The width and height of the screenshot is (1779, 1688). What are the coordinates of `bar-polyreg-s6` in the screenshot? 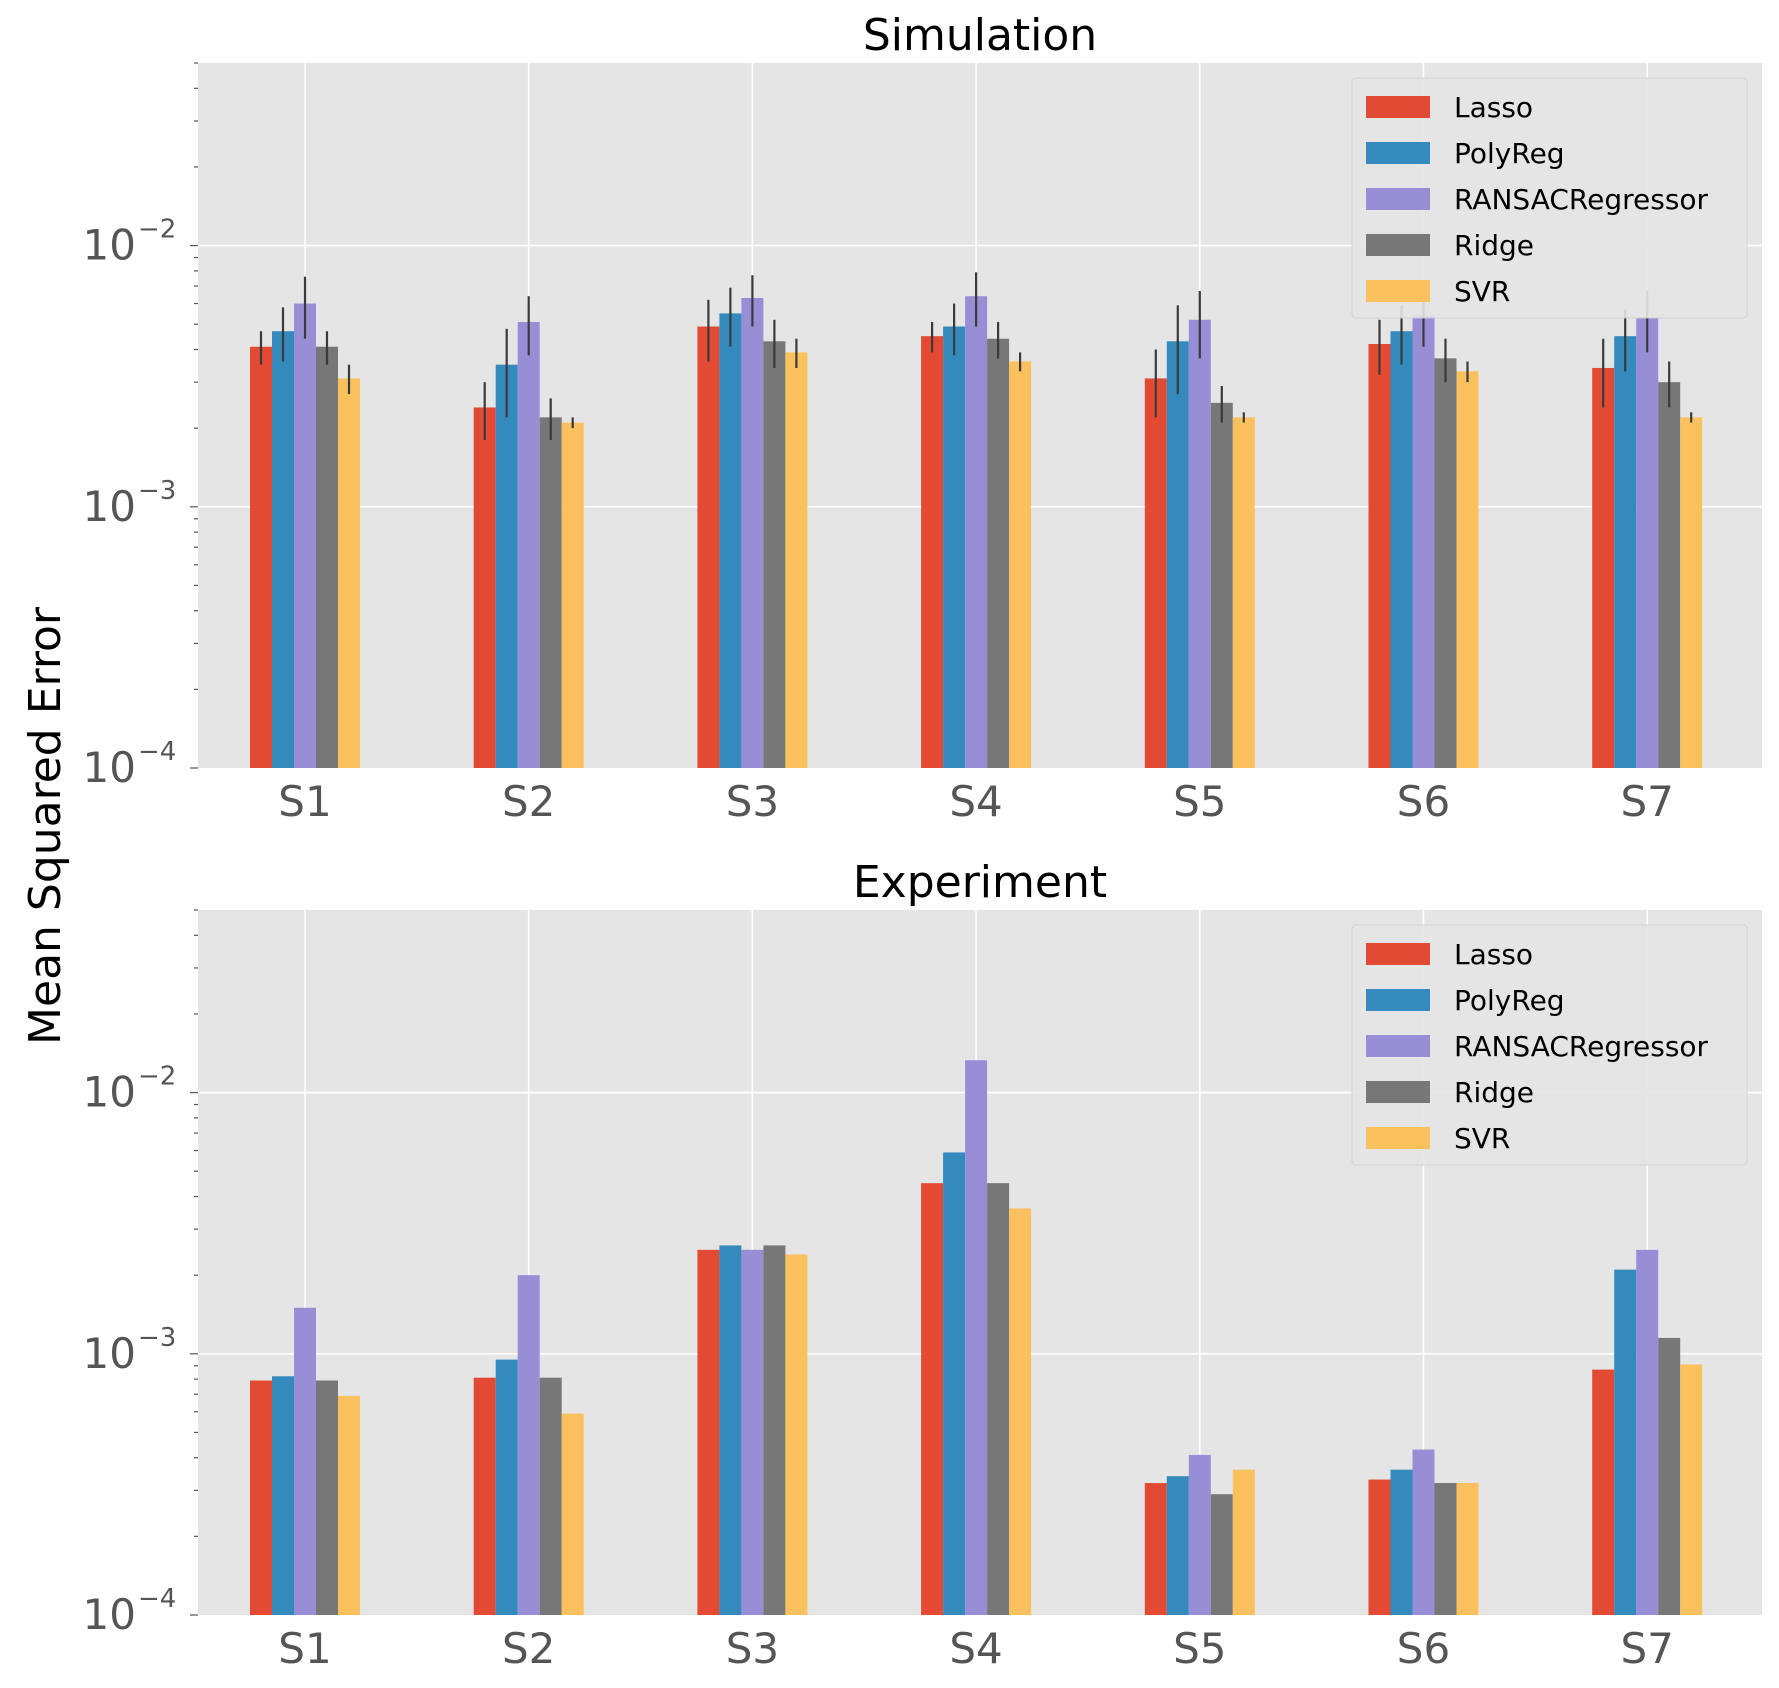 It's located at (1401, 1542).